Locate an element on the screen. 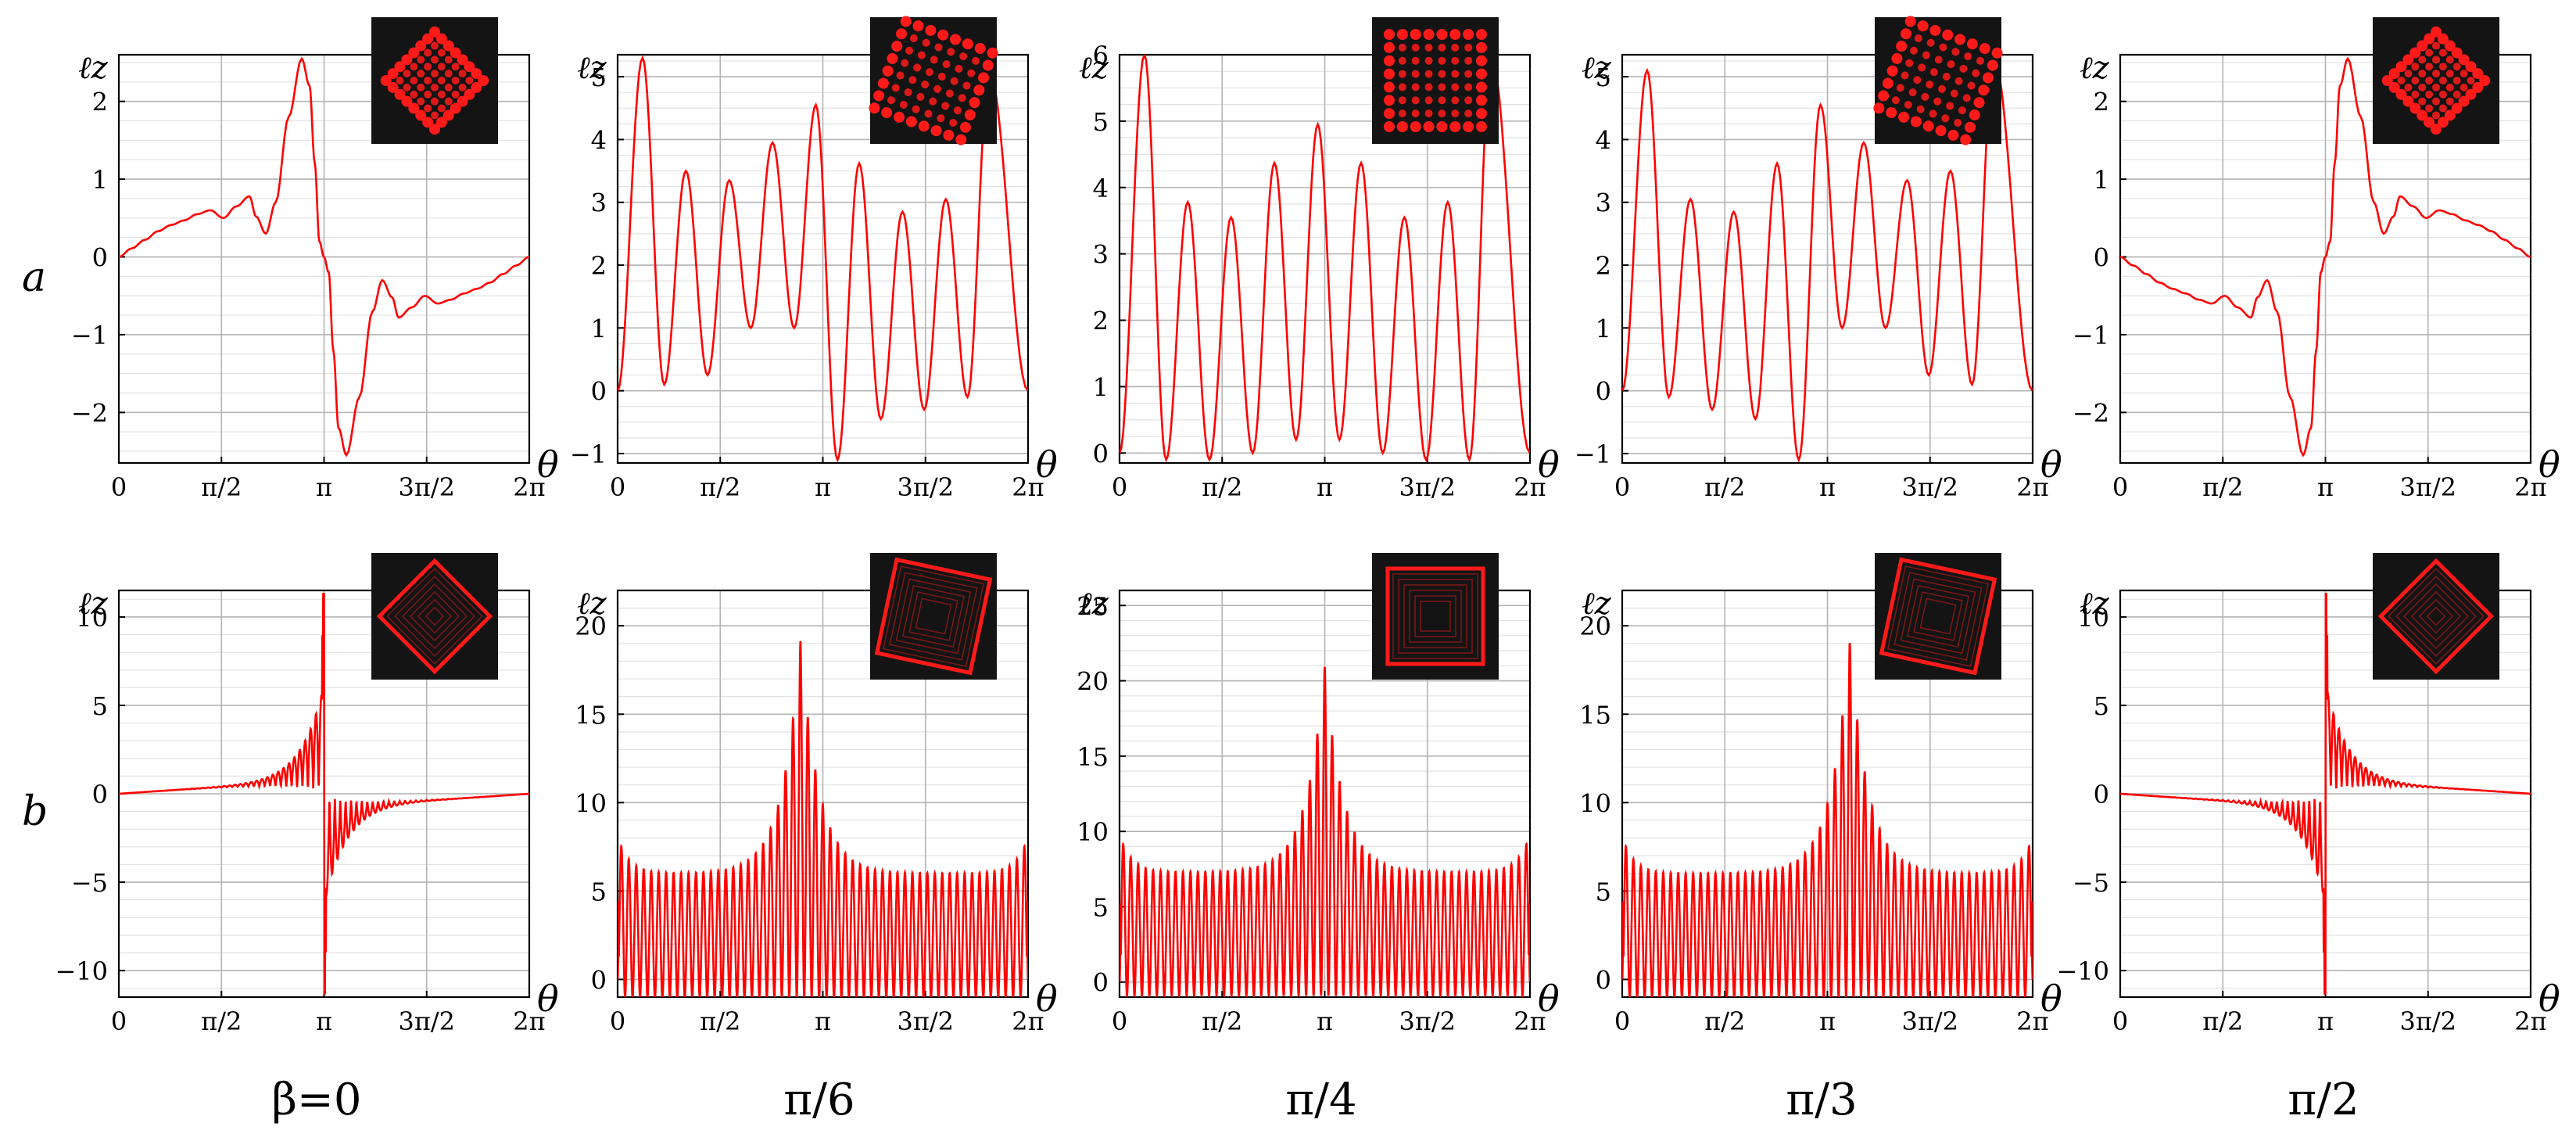  column-label-beta-0: β=0 is located at coordinates (317, 1100).